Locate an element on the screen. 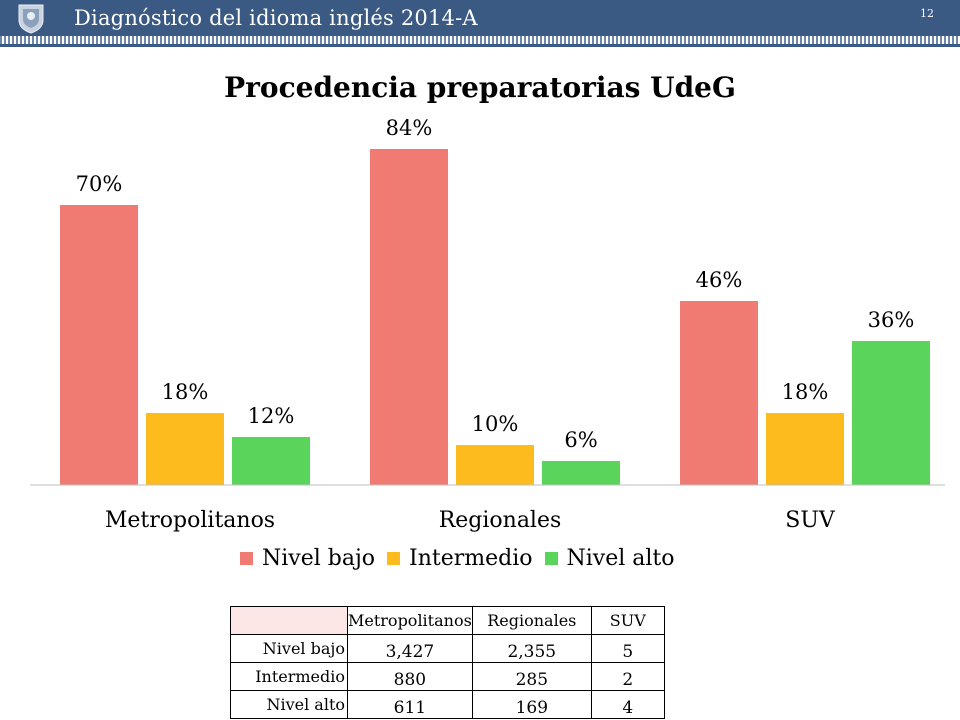  bar-nivel-bajo-suv is located at coordinates (719, 393).